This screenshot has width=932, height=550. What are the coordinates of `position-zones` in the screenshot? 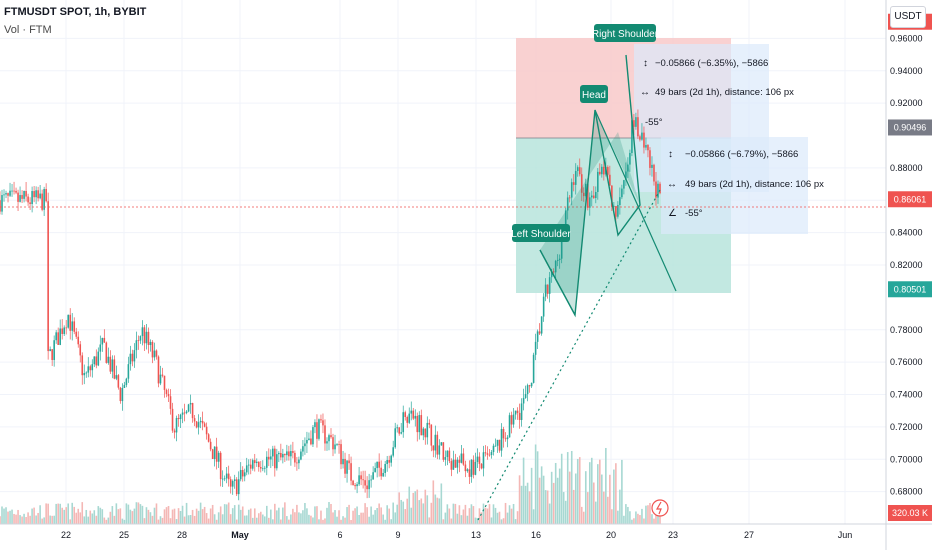 It's located at (662, 165).